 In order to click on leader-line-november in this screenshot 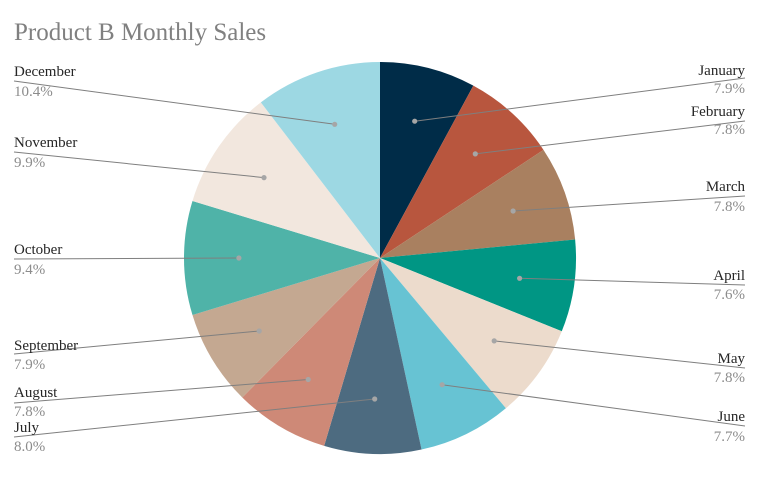, I will do `click(139, 165)`.